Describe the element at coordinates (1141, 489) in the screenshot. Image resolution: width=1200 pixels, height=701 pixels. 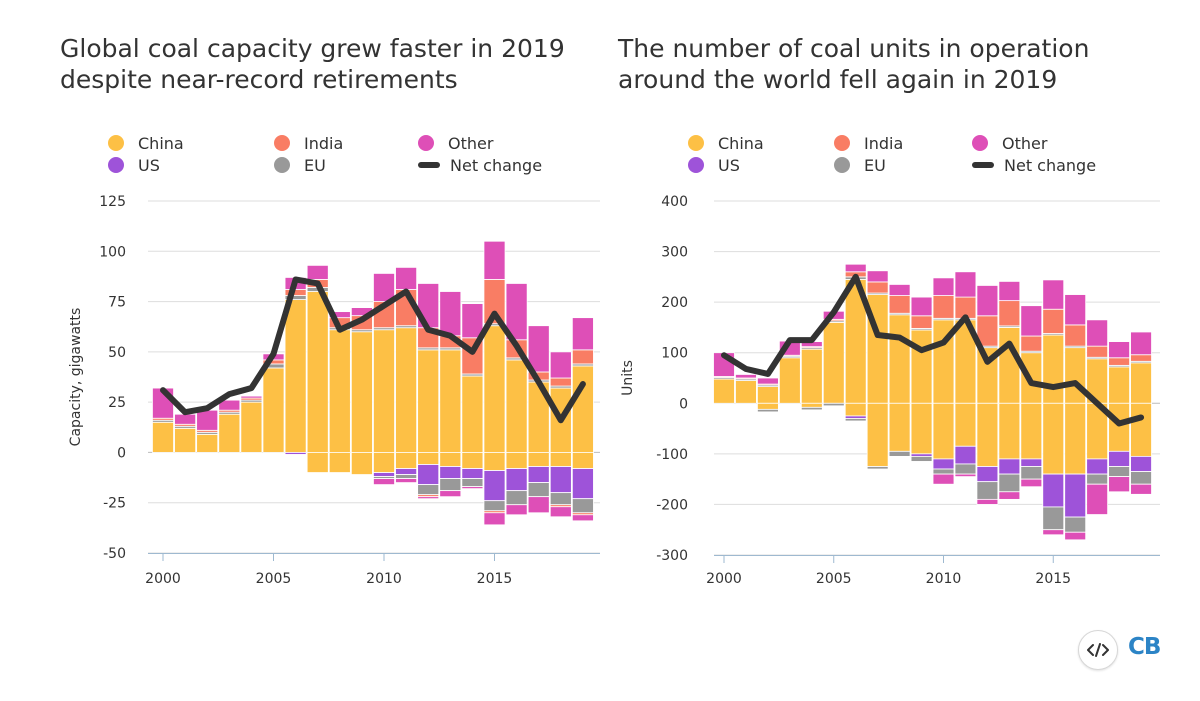
I see `bar-retired-other-2019` at that location.